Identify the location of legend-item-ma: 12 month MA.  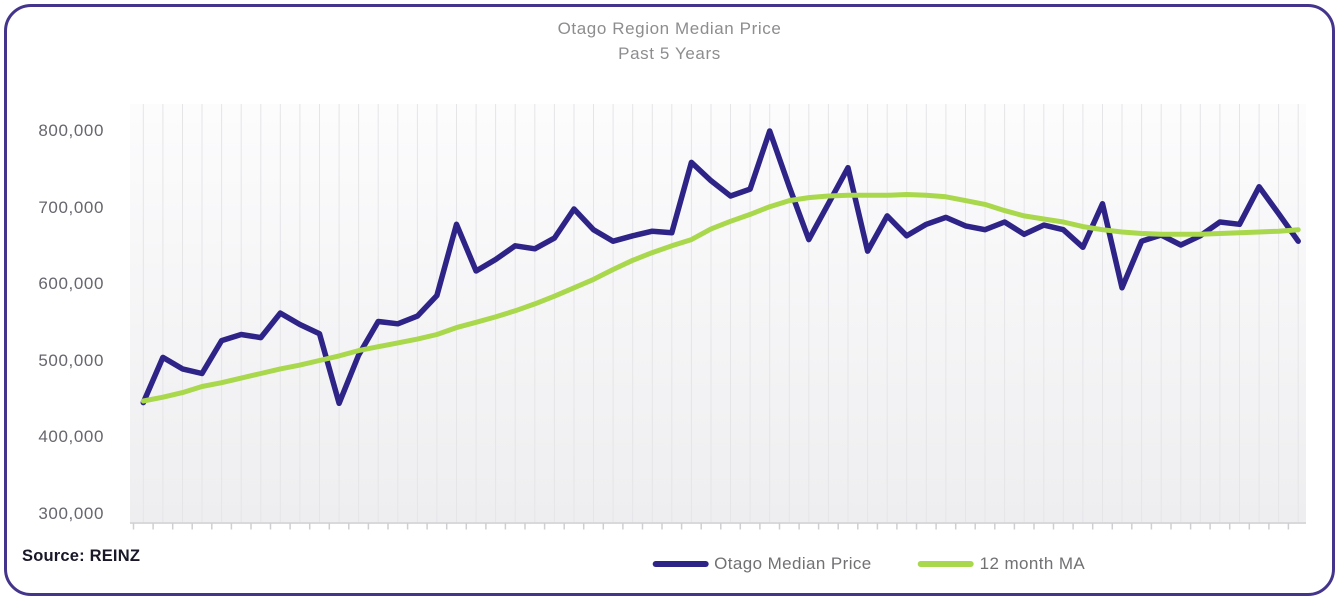
(1001, 564).